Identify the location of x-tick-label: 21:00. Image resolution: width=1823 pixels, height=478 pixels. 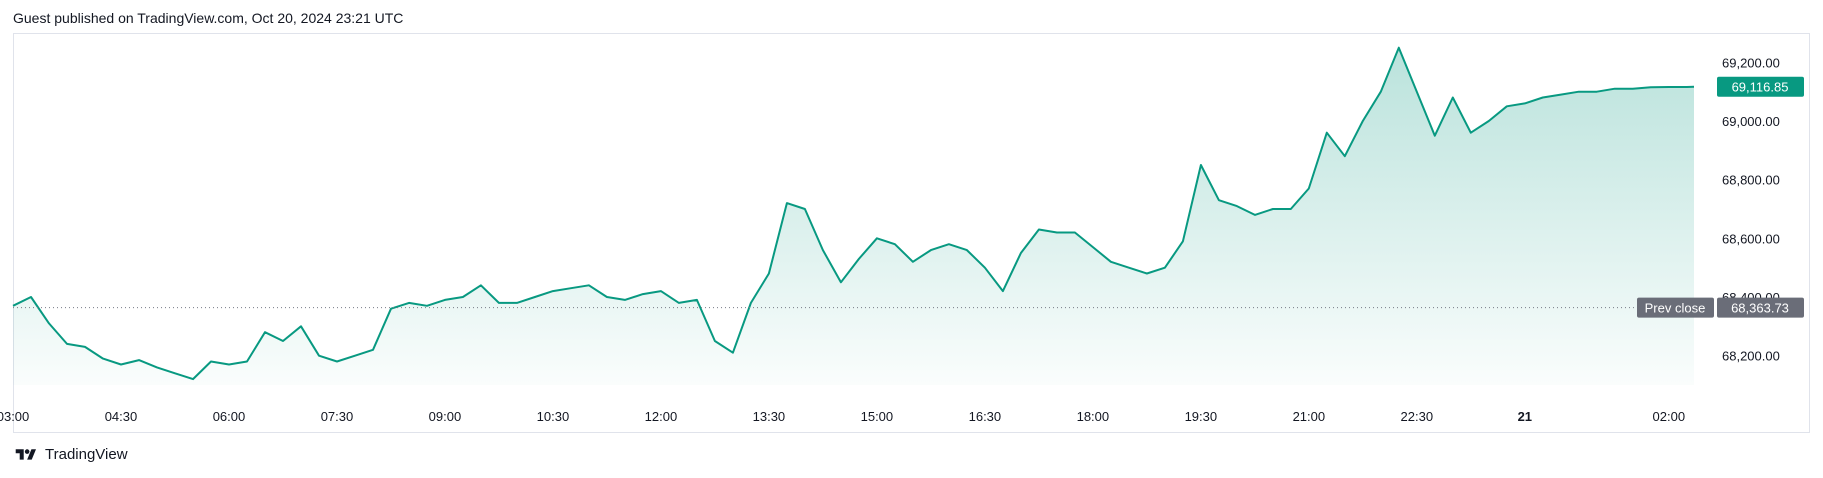
(1309, 416).